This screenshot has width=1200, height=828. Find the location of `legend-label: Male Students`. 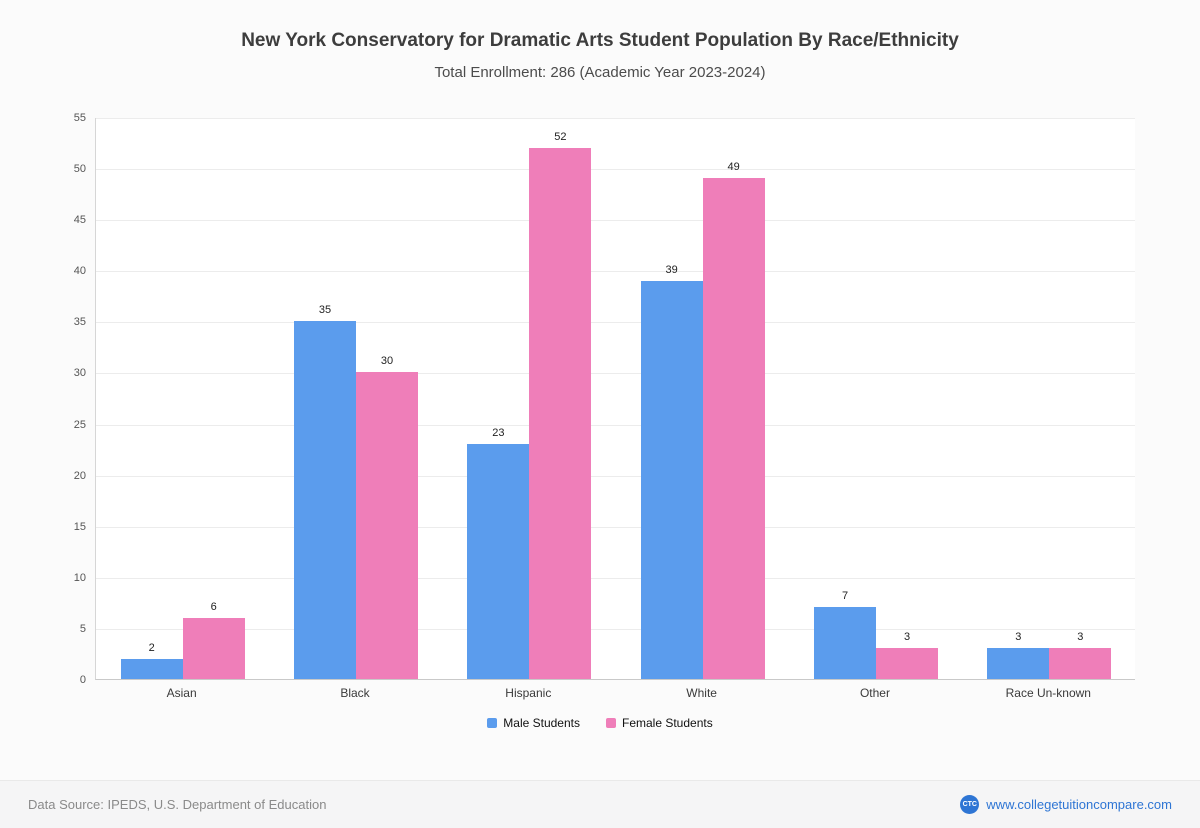

legend-label: Male Students is located at coordinates (541, 723).